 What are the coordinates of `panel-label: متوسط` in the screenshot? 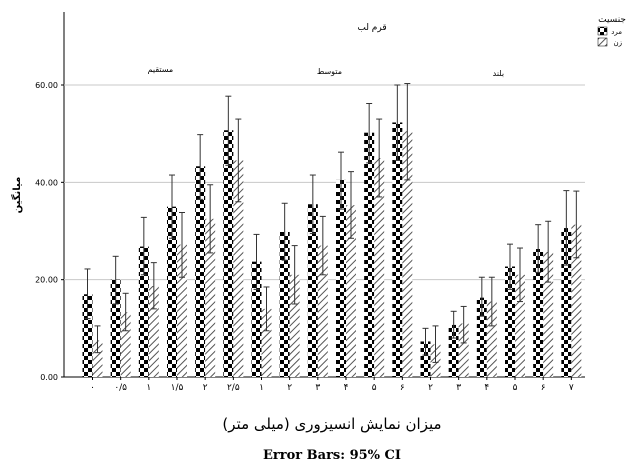 It's located at (329, 71).